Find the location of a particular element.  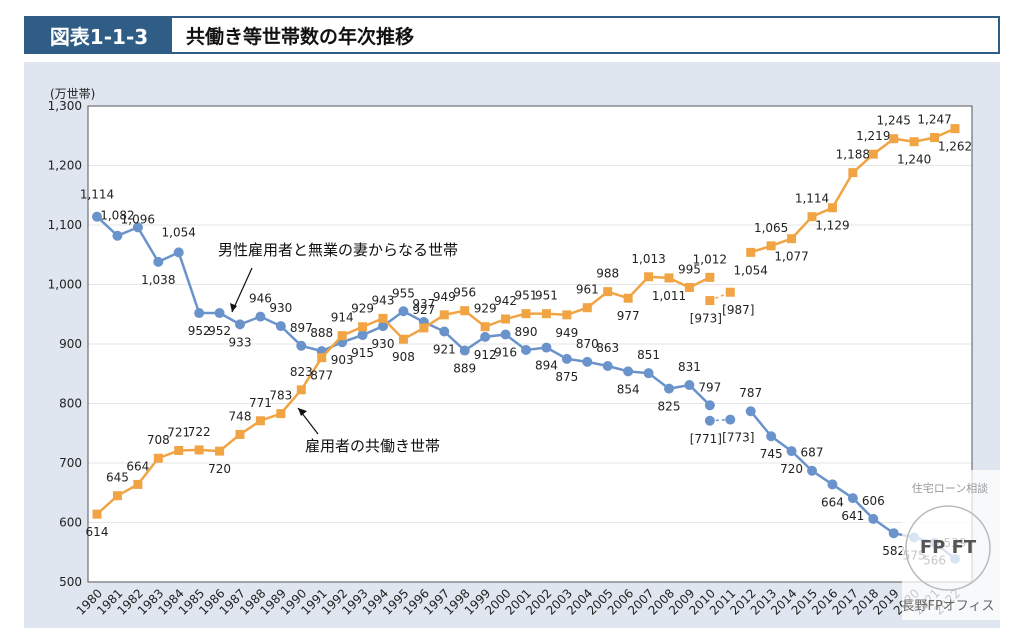

data-label: 1,054 is located at coordinates (751, 270).